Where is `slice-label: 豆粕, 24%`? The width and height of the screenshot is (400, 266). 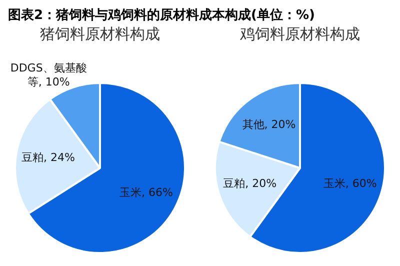 slice-label: 豆粕, 24% is located at coordinates (48, 157).